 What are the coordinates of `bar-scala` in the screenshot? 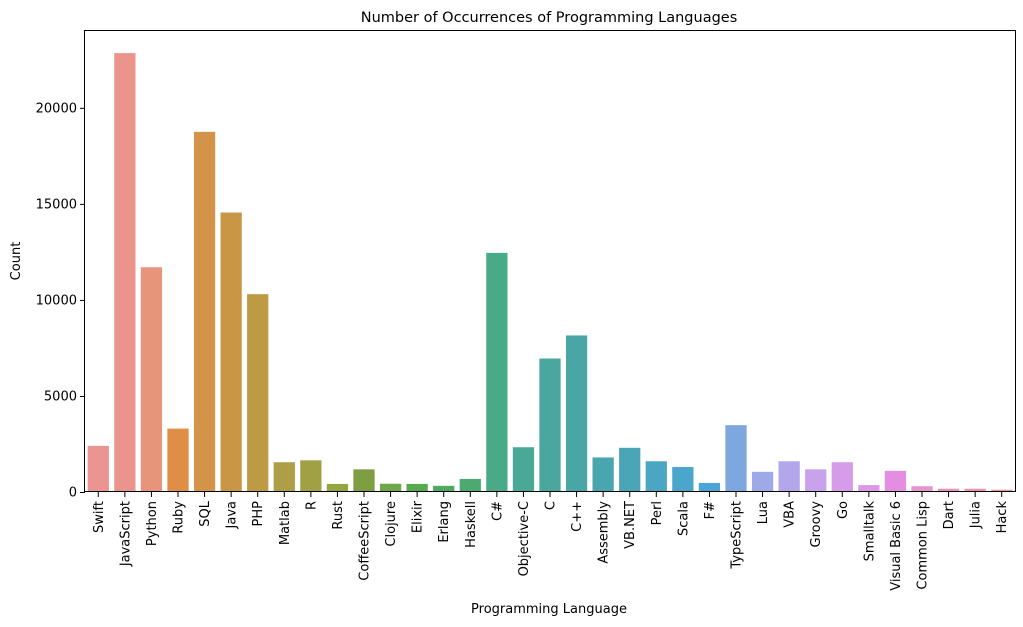 It's located at (683, 479).